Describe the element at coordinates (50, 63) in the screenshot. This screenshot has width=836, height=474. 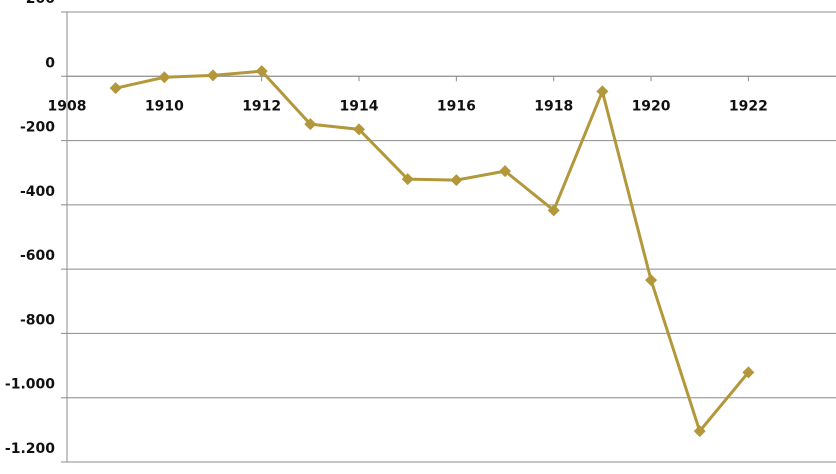
I see `y-tick-label: 0` at that location.